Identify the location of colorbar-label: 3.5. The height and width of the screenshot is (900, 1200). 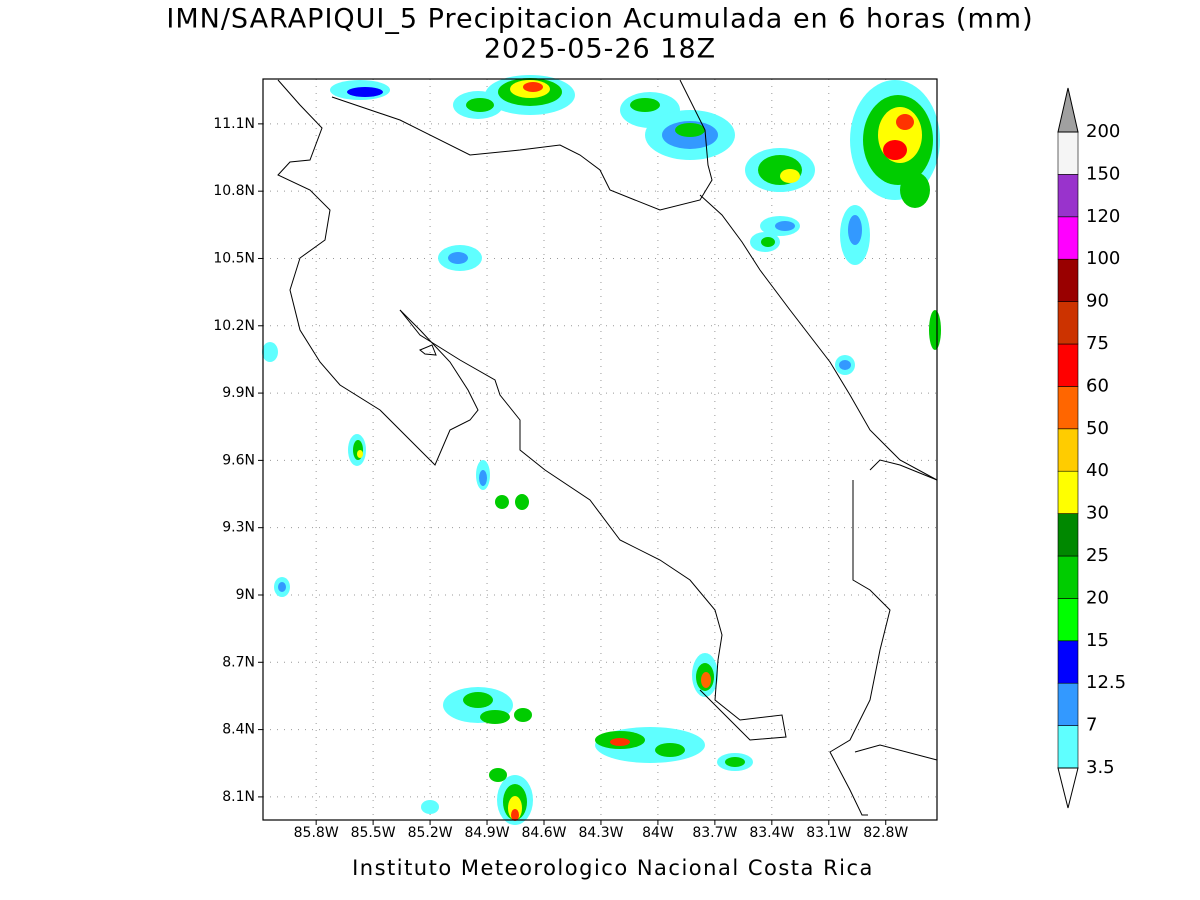
(1100, 767).